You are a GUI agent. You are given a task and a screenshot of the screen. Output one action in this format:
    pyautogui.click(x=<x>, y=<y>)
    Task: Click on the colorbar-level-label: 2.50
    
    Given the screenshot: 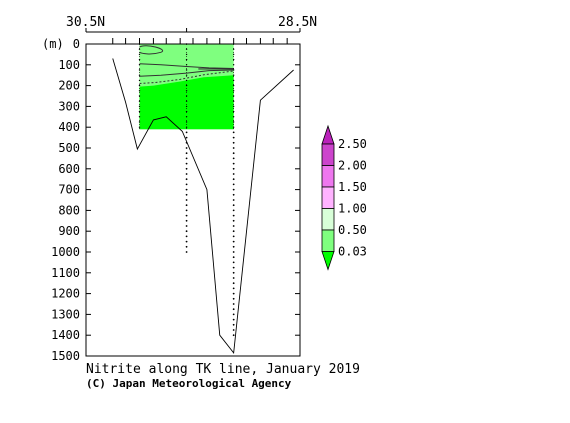 What is the action you would take?
    pyautogui.click(x=352, y=144)
    